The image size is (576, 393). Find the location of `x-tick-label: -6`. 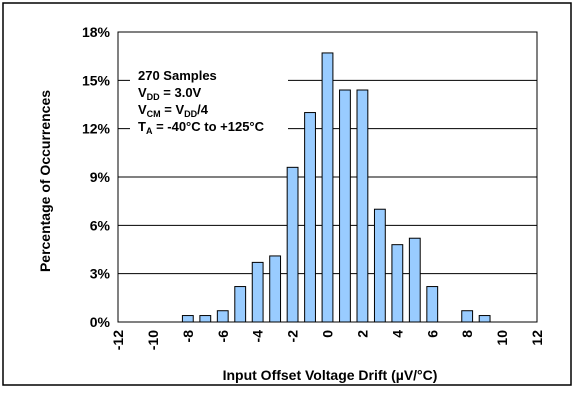

x-tick-label: -6 is located at coordinates (223, 336).